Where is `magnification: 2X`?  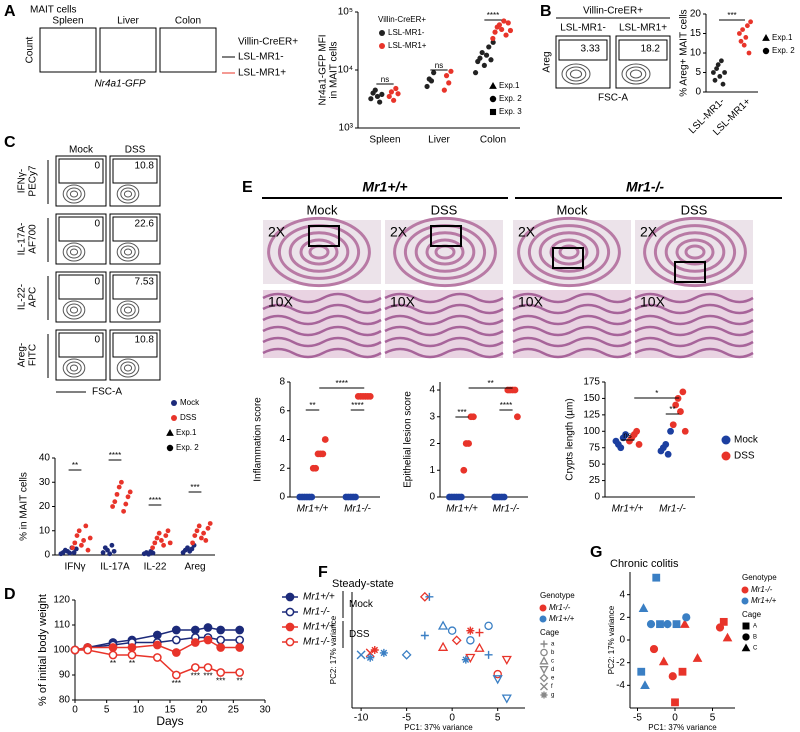 magnification: 2X is located at coordinates (277, 232).